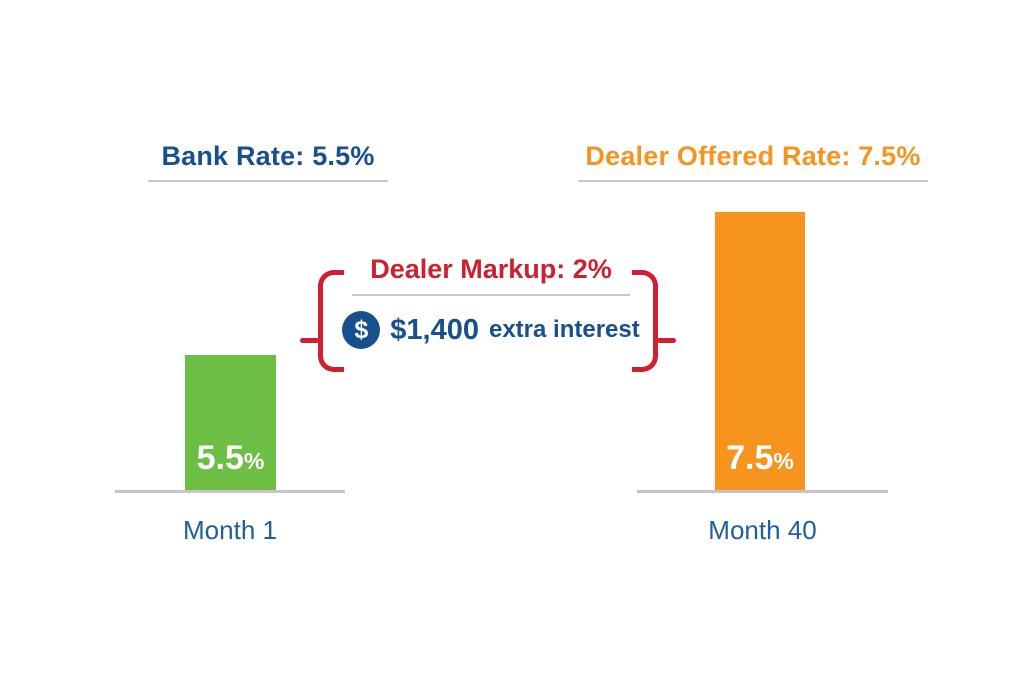 Image resolution: width=1024 pixels, height=683 pixels. I want to click on left-bracket, so click(331, 321).